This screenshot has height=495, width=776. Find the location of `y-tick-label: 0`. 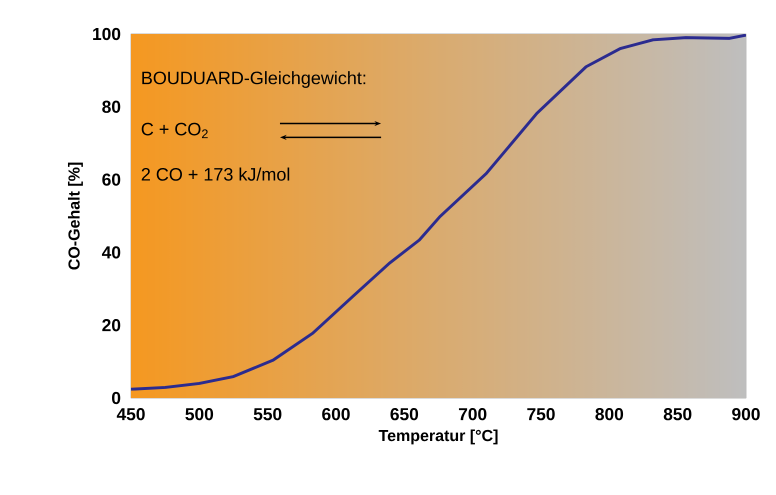

y-tick-label: 0 is located at coordinates (116, 398).